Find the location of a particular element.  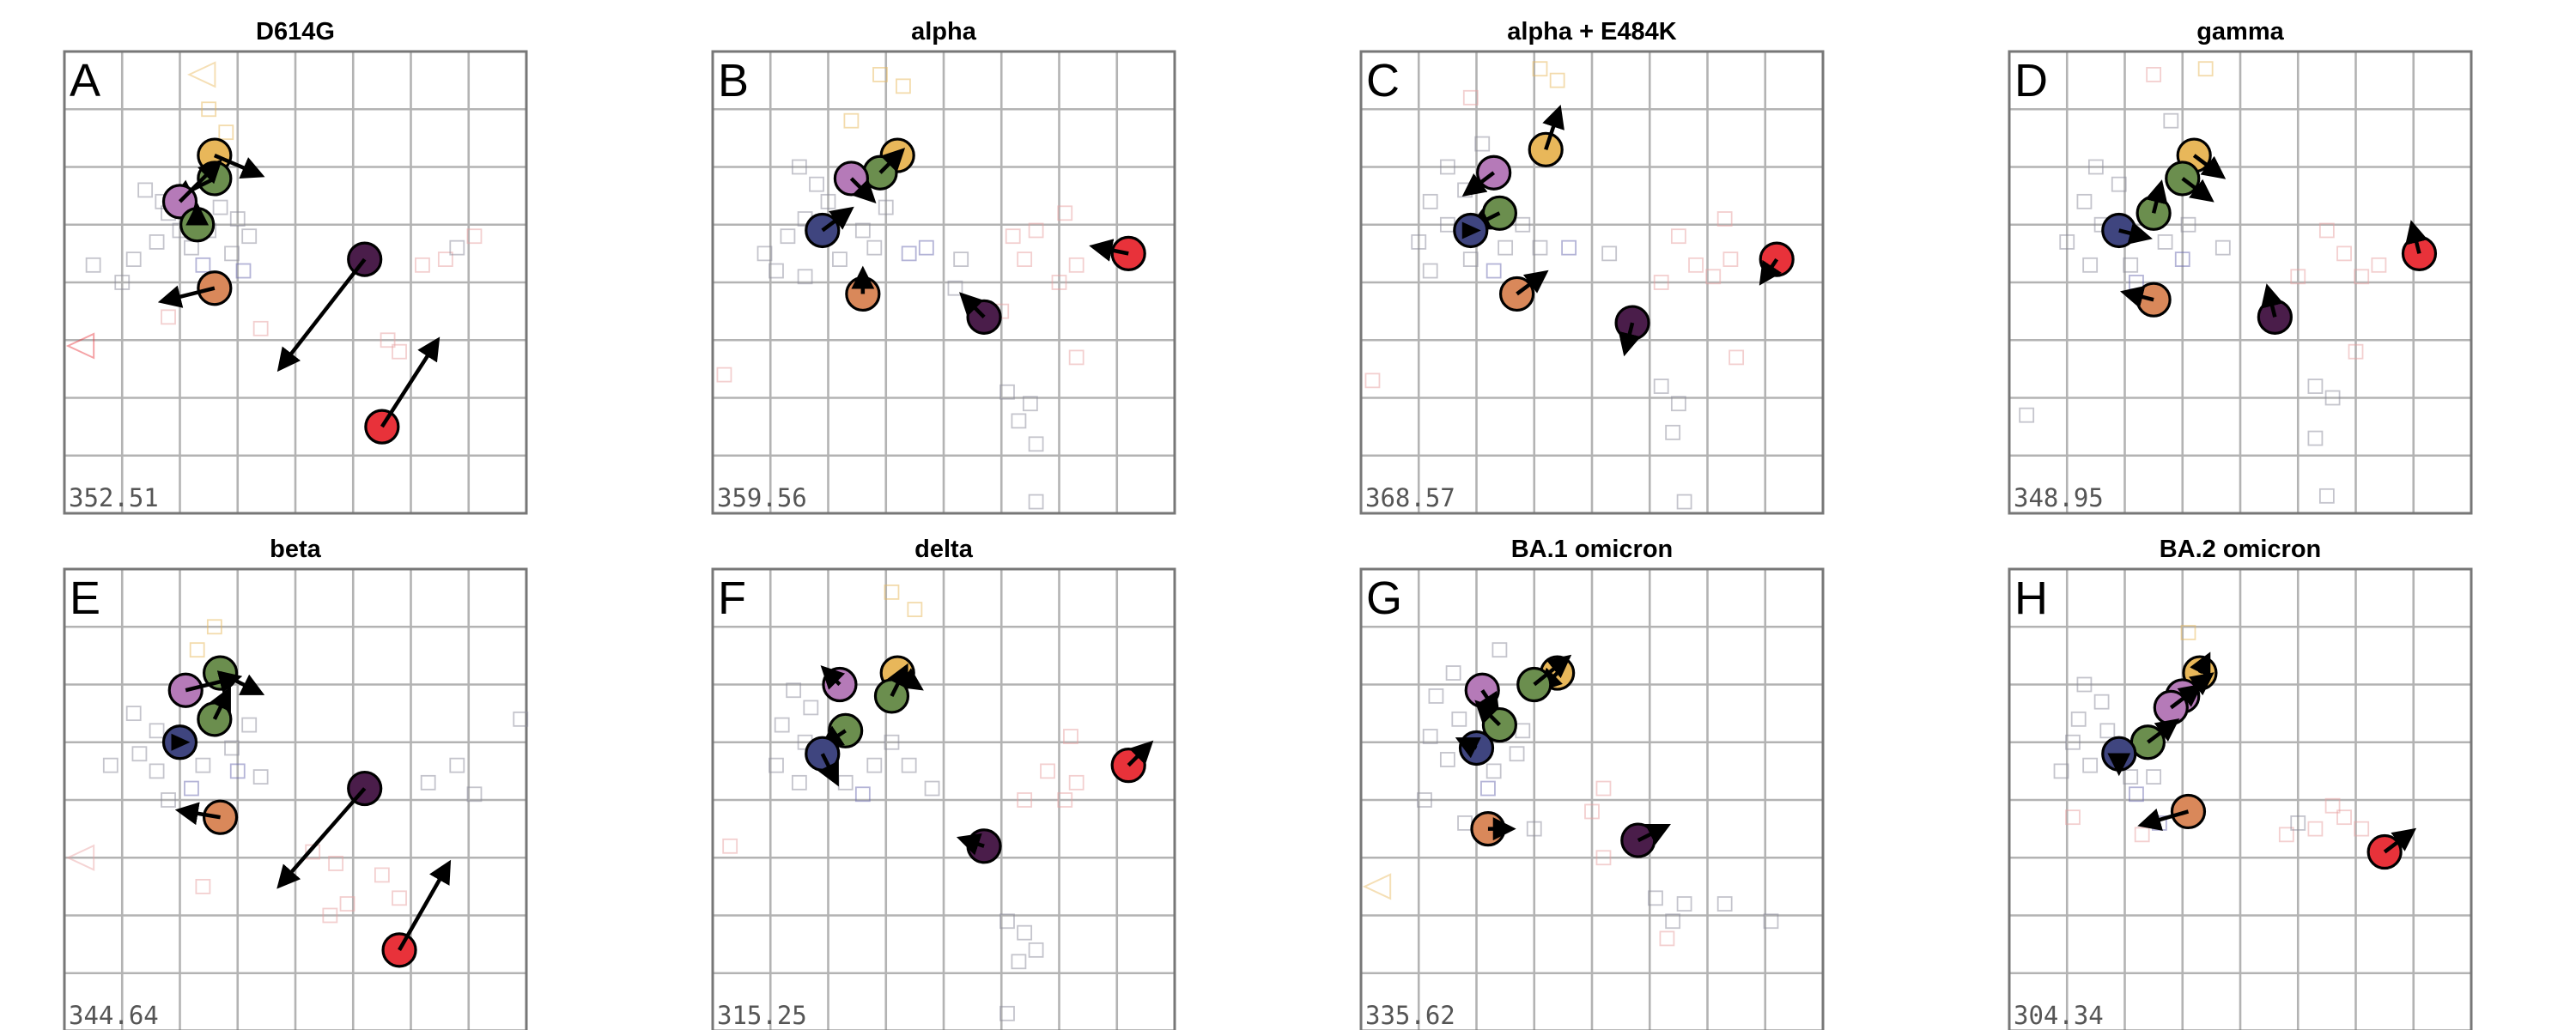

map-panel-b: alpha B 359.56 is located at coordinates (943, 266).